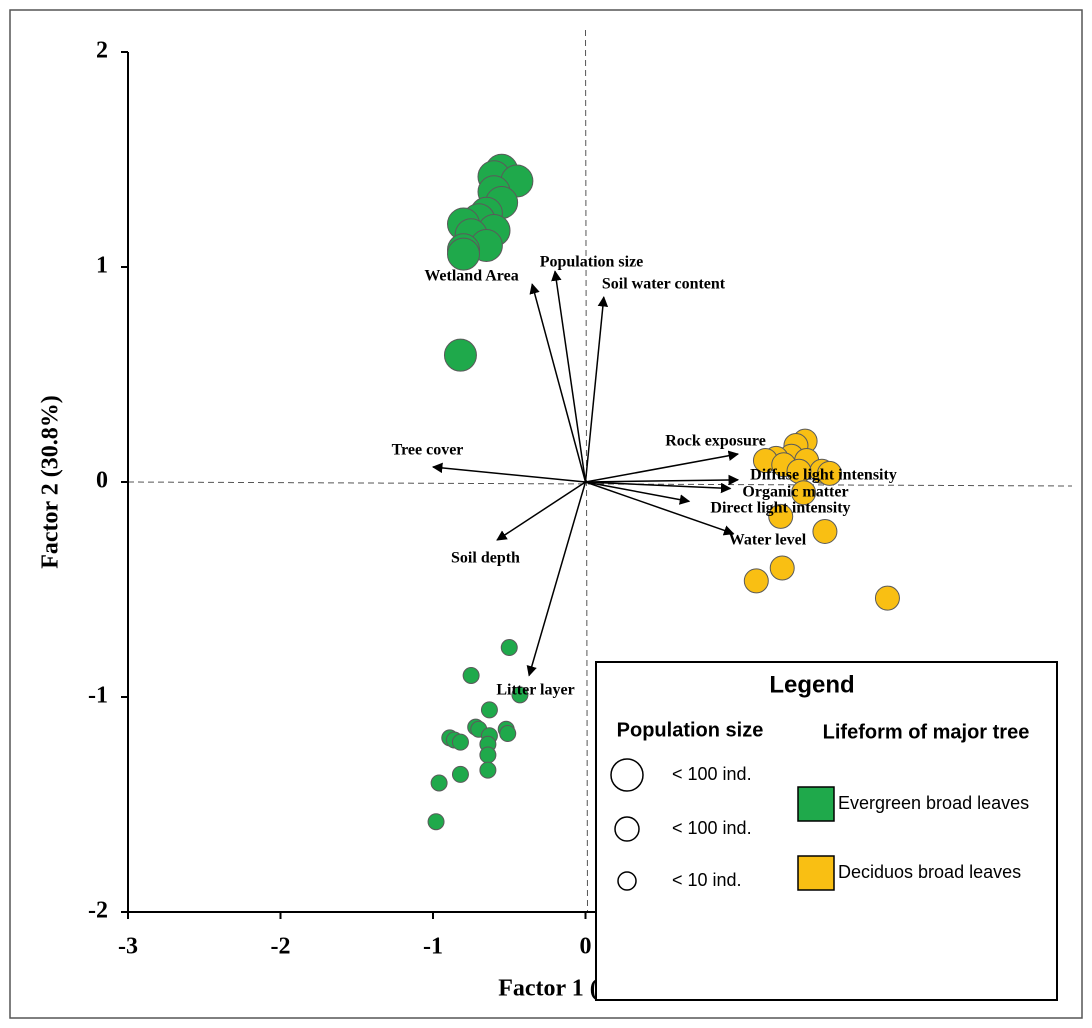 Image resolution: width=1092 pixels, height=1028 pixels. Describe the element at coordinates (715, 441) in the screenshot. I see `vector-label: Rock exposure` at that location.